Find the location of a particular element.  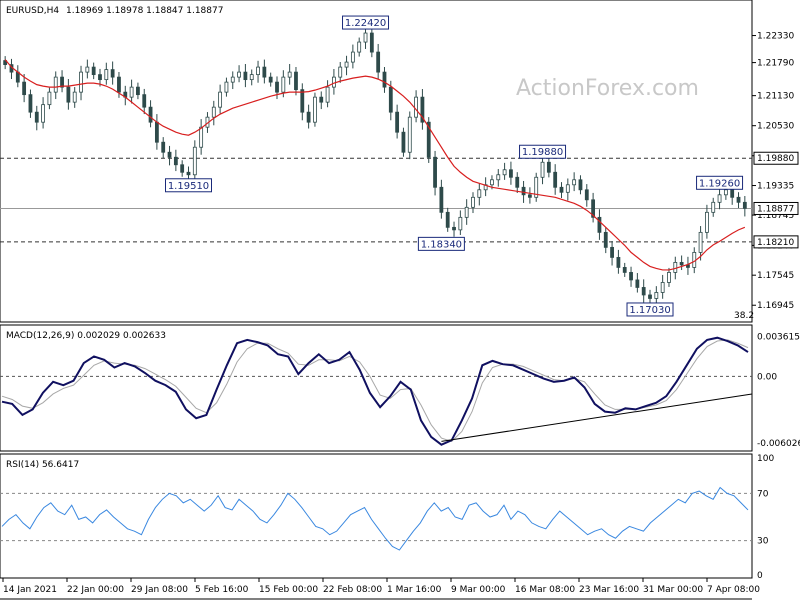

macd-tick-label: -0.006026 is located at coordinates (778, 444).